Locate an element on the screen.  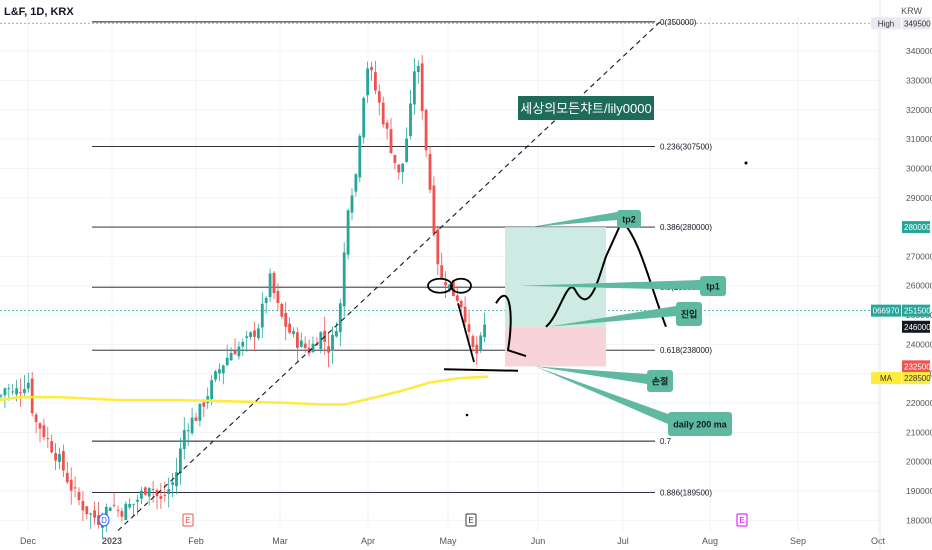
callout-label: 진입 is located at coordinates (689, 314).